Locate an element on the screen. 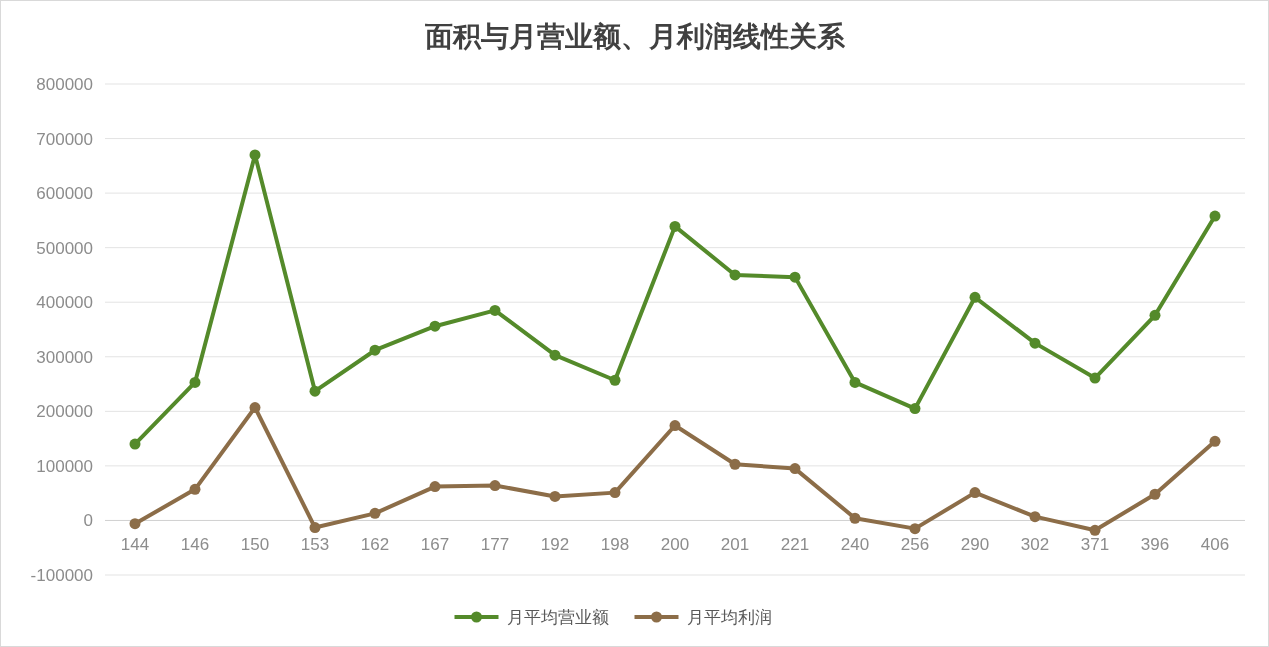 This screenshot has width=1269, height=647. x-tick-label: 221 is located at coordinates (795, 545).